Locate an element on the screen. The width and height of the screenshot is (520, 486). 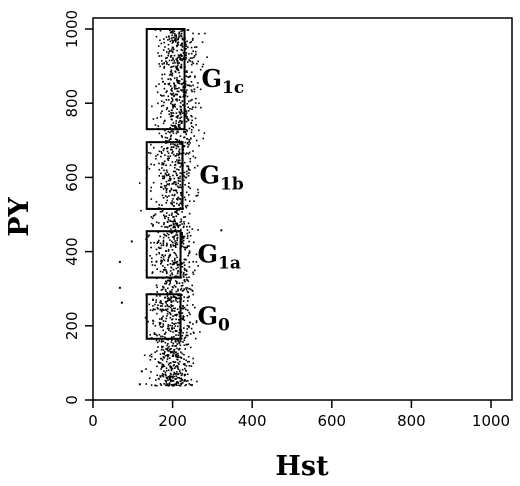
gate-label-g1b: G1b is located at coordinates (222, 178).